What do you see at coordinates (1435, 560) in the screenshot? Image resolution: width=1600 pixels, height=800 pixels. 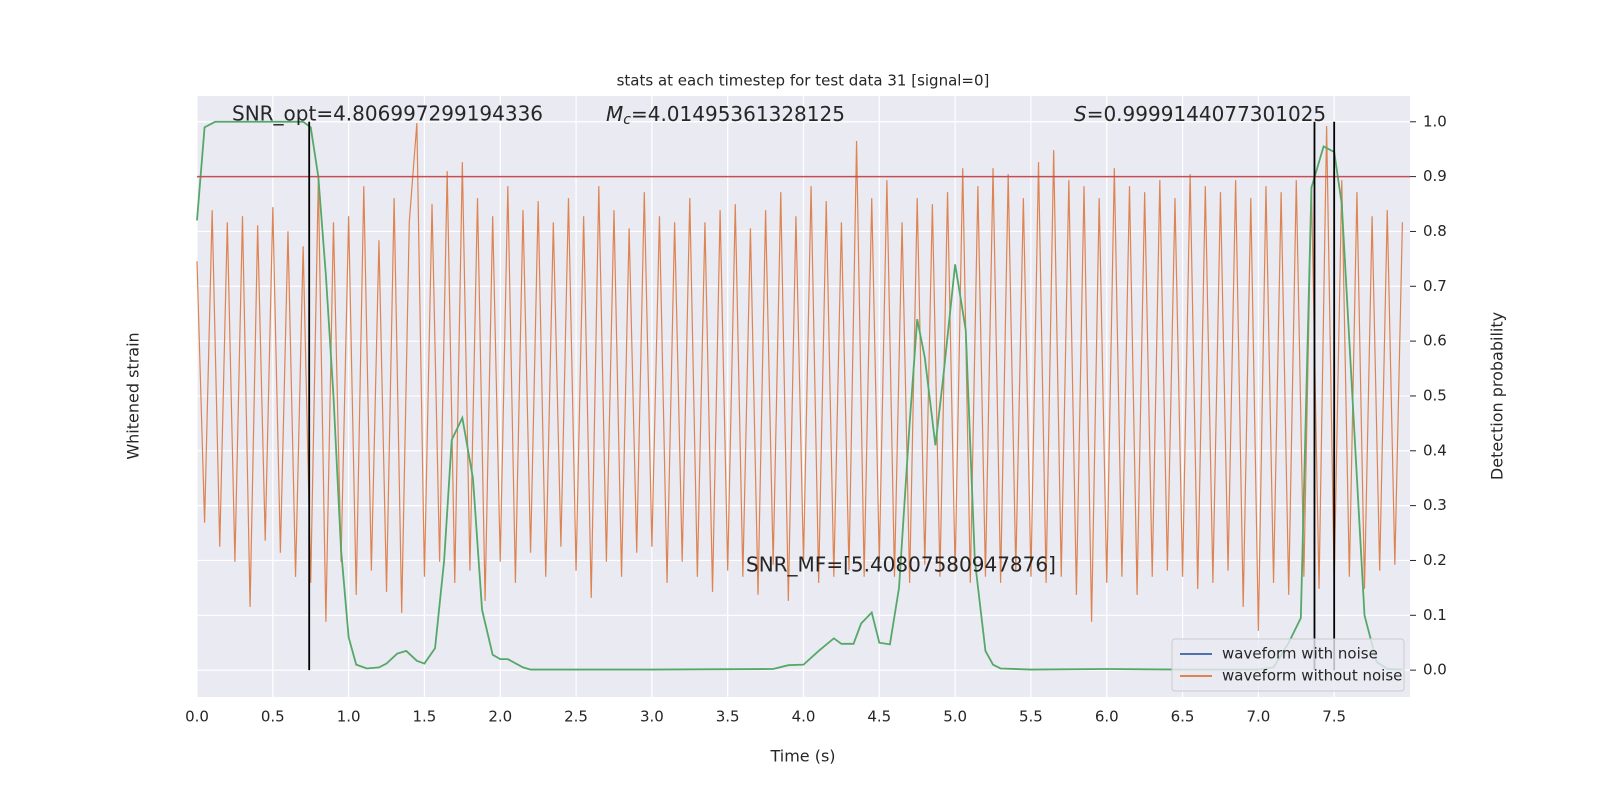 I see `y2-tick-label: 0.2` at bounding box center [1435, 560].